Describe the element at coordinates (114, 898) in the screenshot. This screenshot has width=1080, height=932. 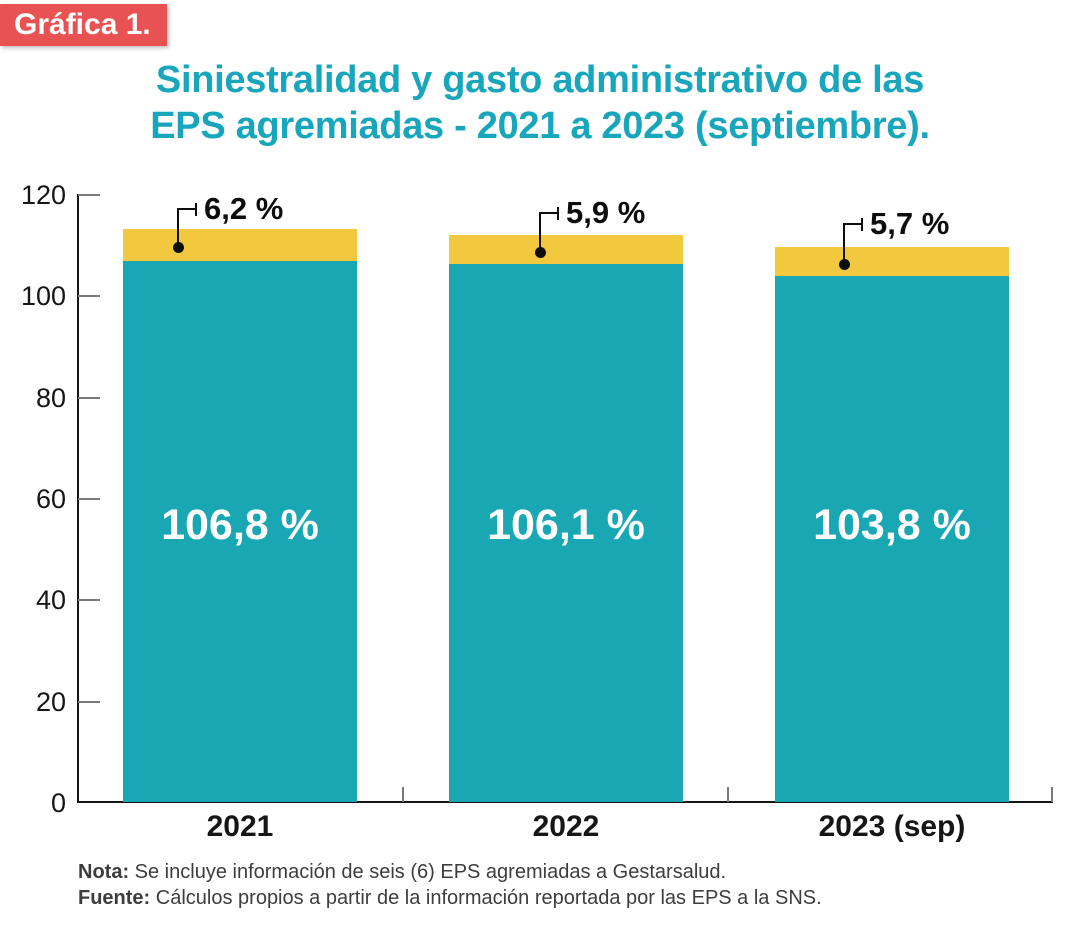
I see `source-label: Fuente:` at that location.